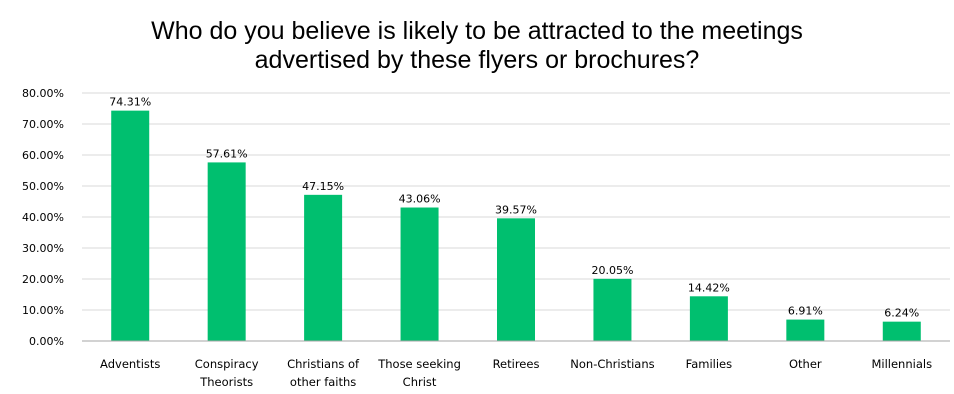 The image size is (954, 394). I want to click on x-tick-label: other faiths, so click(323, 382).